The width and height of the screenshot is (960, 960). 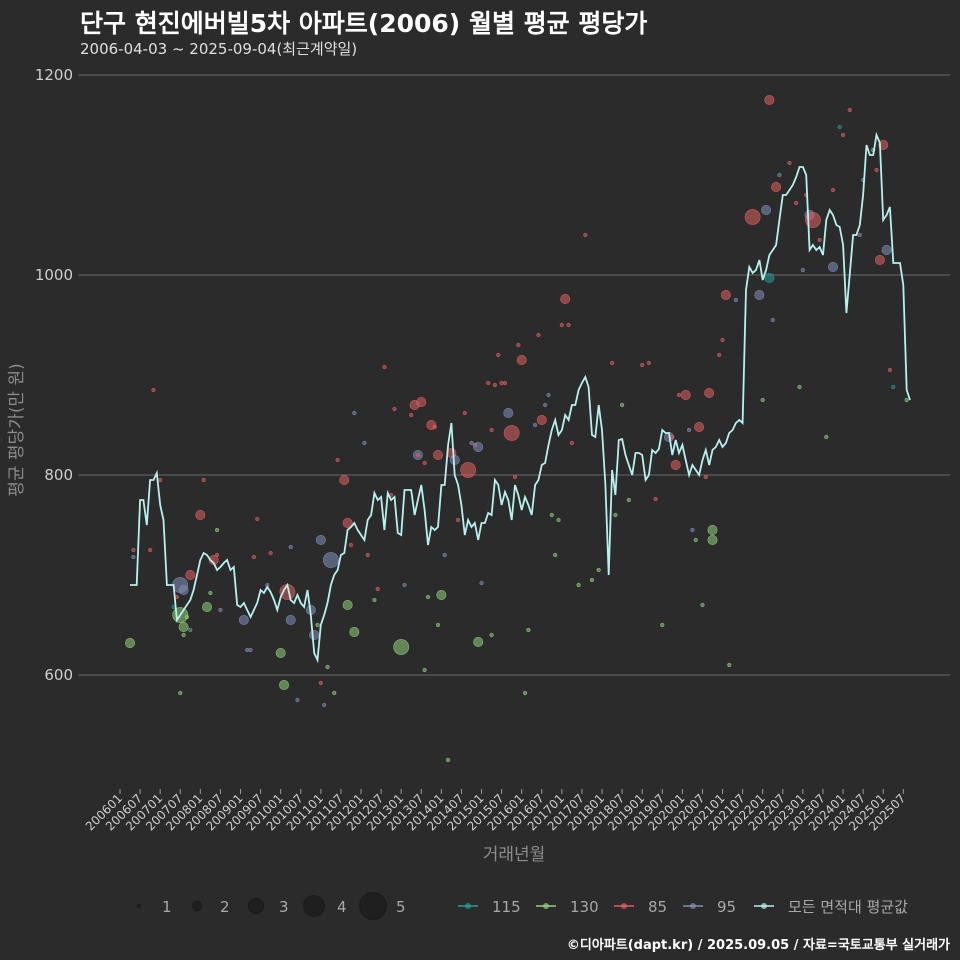 What do you see at coordinates (726, 907) in the screenshot?
I see `color-legend-label: 95` at bounding box center [726, 907].